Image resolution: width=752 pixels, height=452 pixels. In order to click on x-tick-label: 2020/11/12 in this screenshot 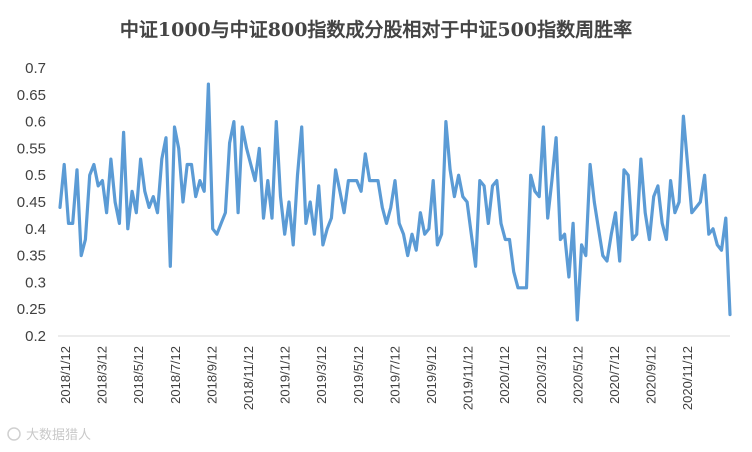, I will do `click(687, 378)`.